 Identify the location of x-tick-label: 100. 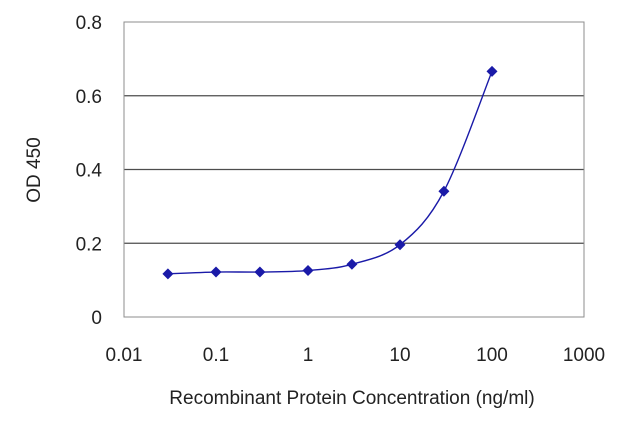
(492, 355).